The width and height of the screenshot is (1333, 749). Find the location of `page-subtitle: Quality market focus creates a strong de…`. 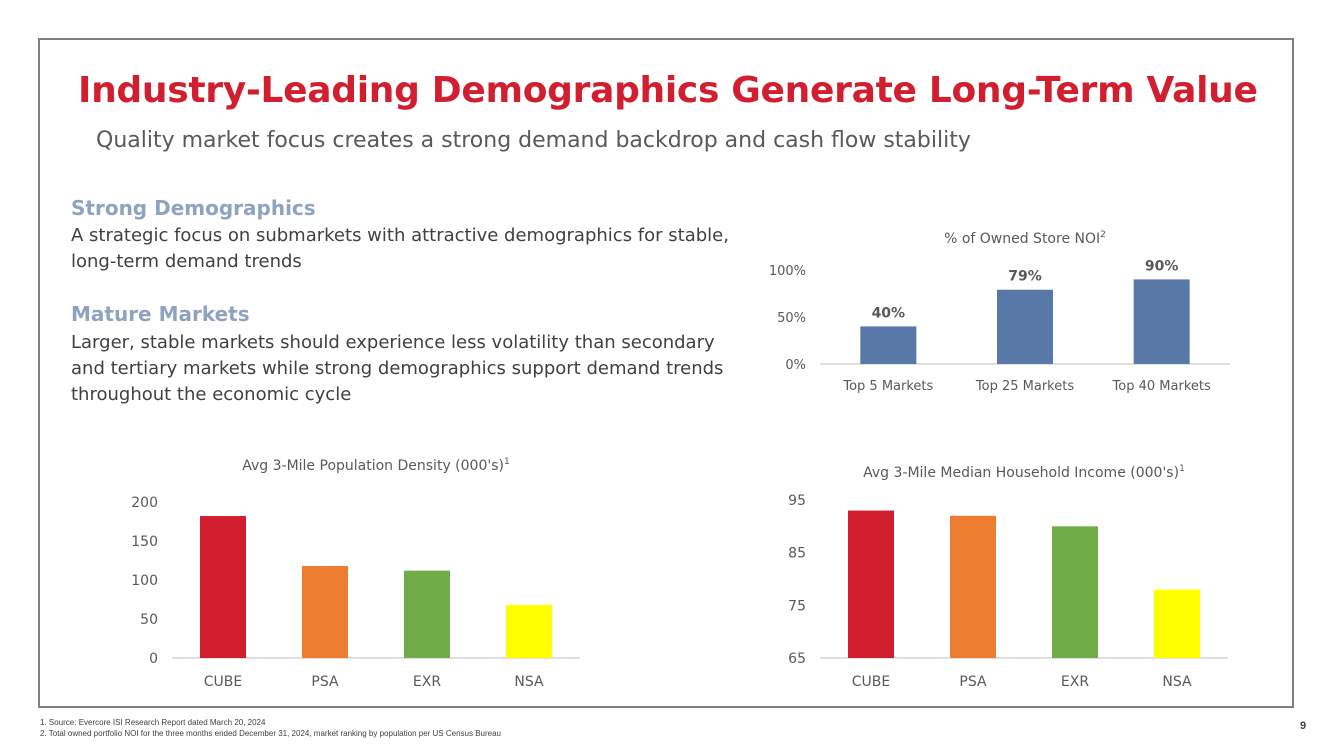

page-subtitle: Quality market focus creates a strong de… is located at coordinates (533, 140).